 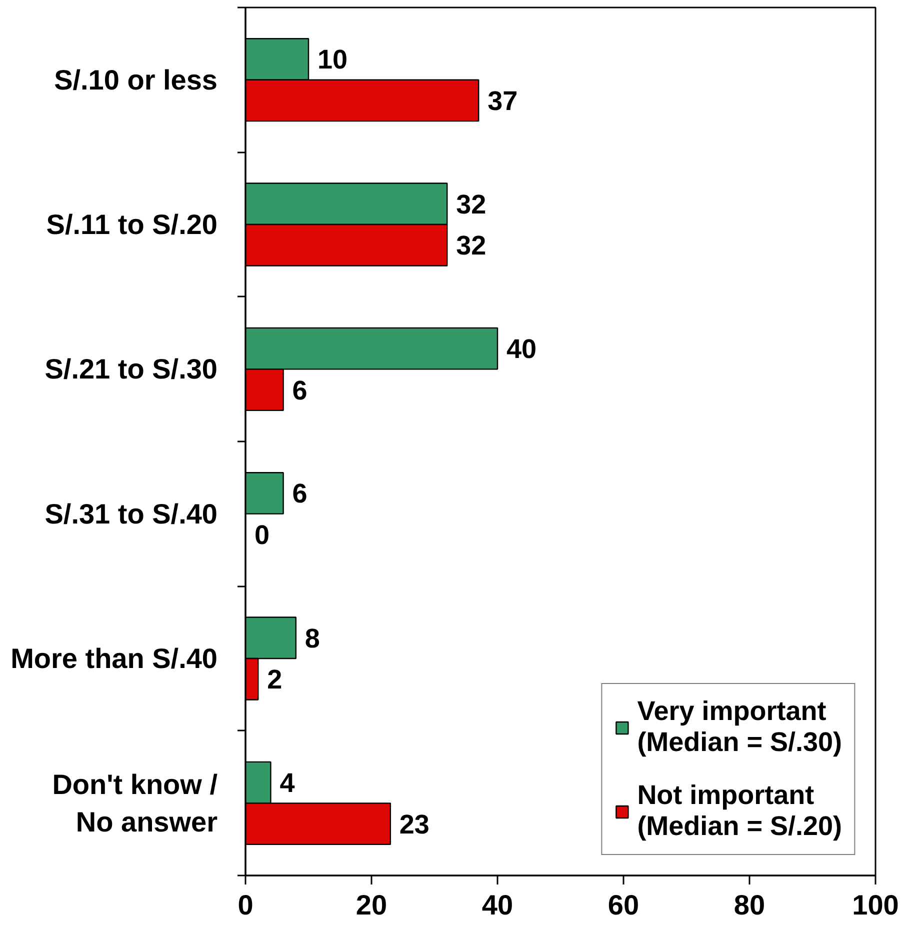 I want to click on y-tick-label: S/.21 to S/.30, so click(x=131, y=369).